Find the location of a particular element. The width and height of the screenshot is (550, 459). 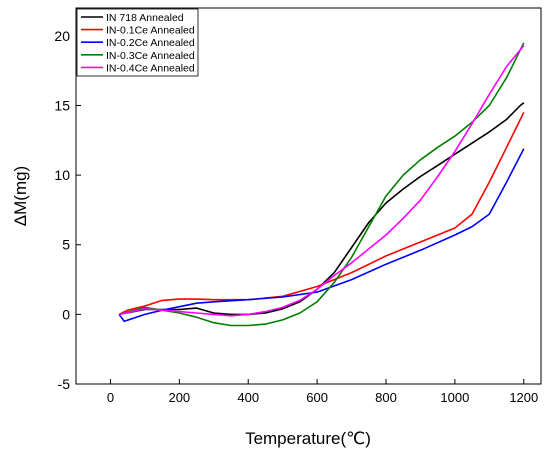

x-tick-label: 0 is located at coordinates (110, 397).